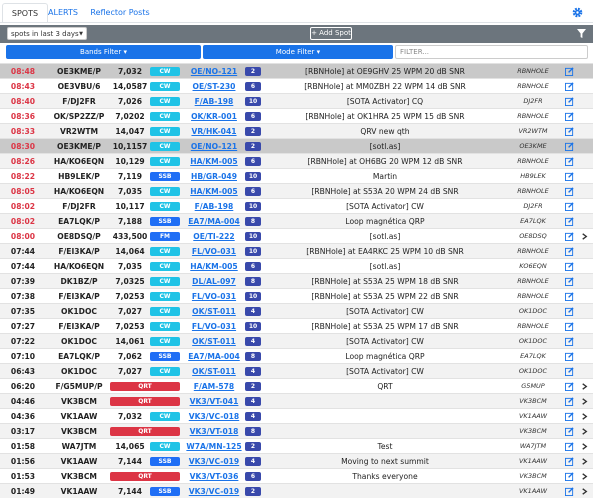  What do you see at coordinates (23, 236) in the screenshot?
I see `spot-time: 08:00` at bounding box center [23, 236].